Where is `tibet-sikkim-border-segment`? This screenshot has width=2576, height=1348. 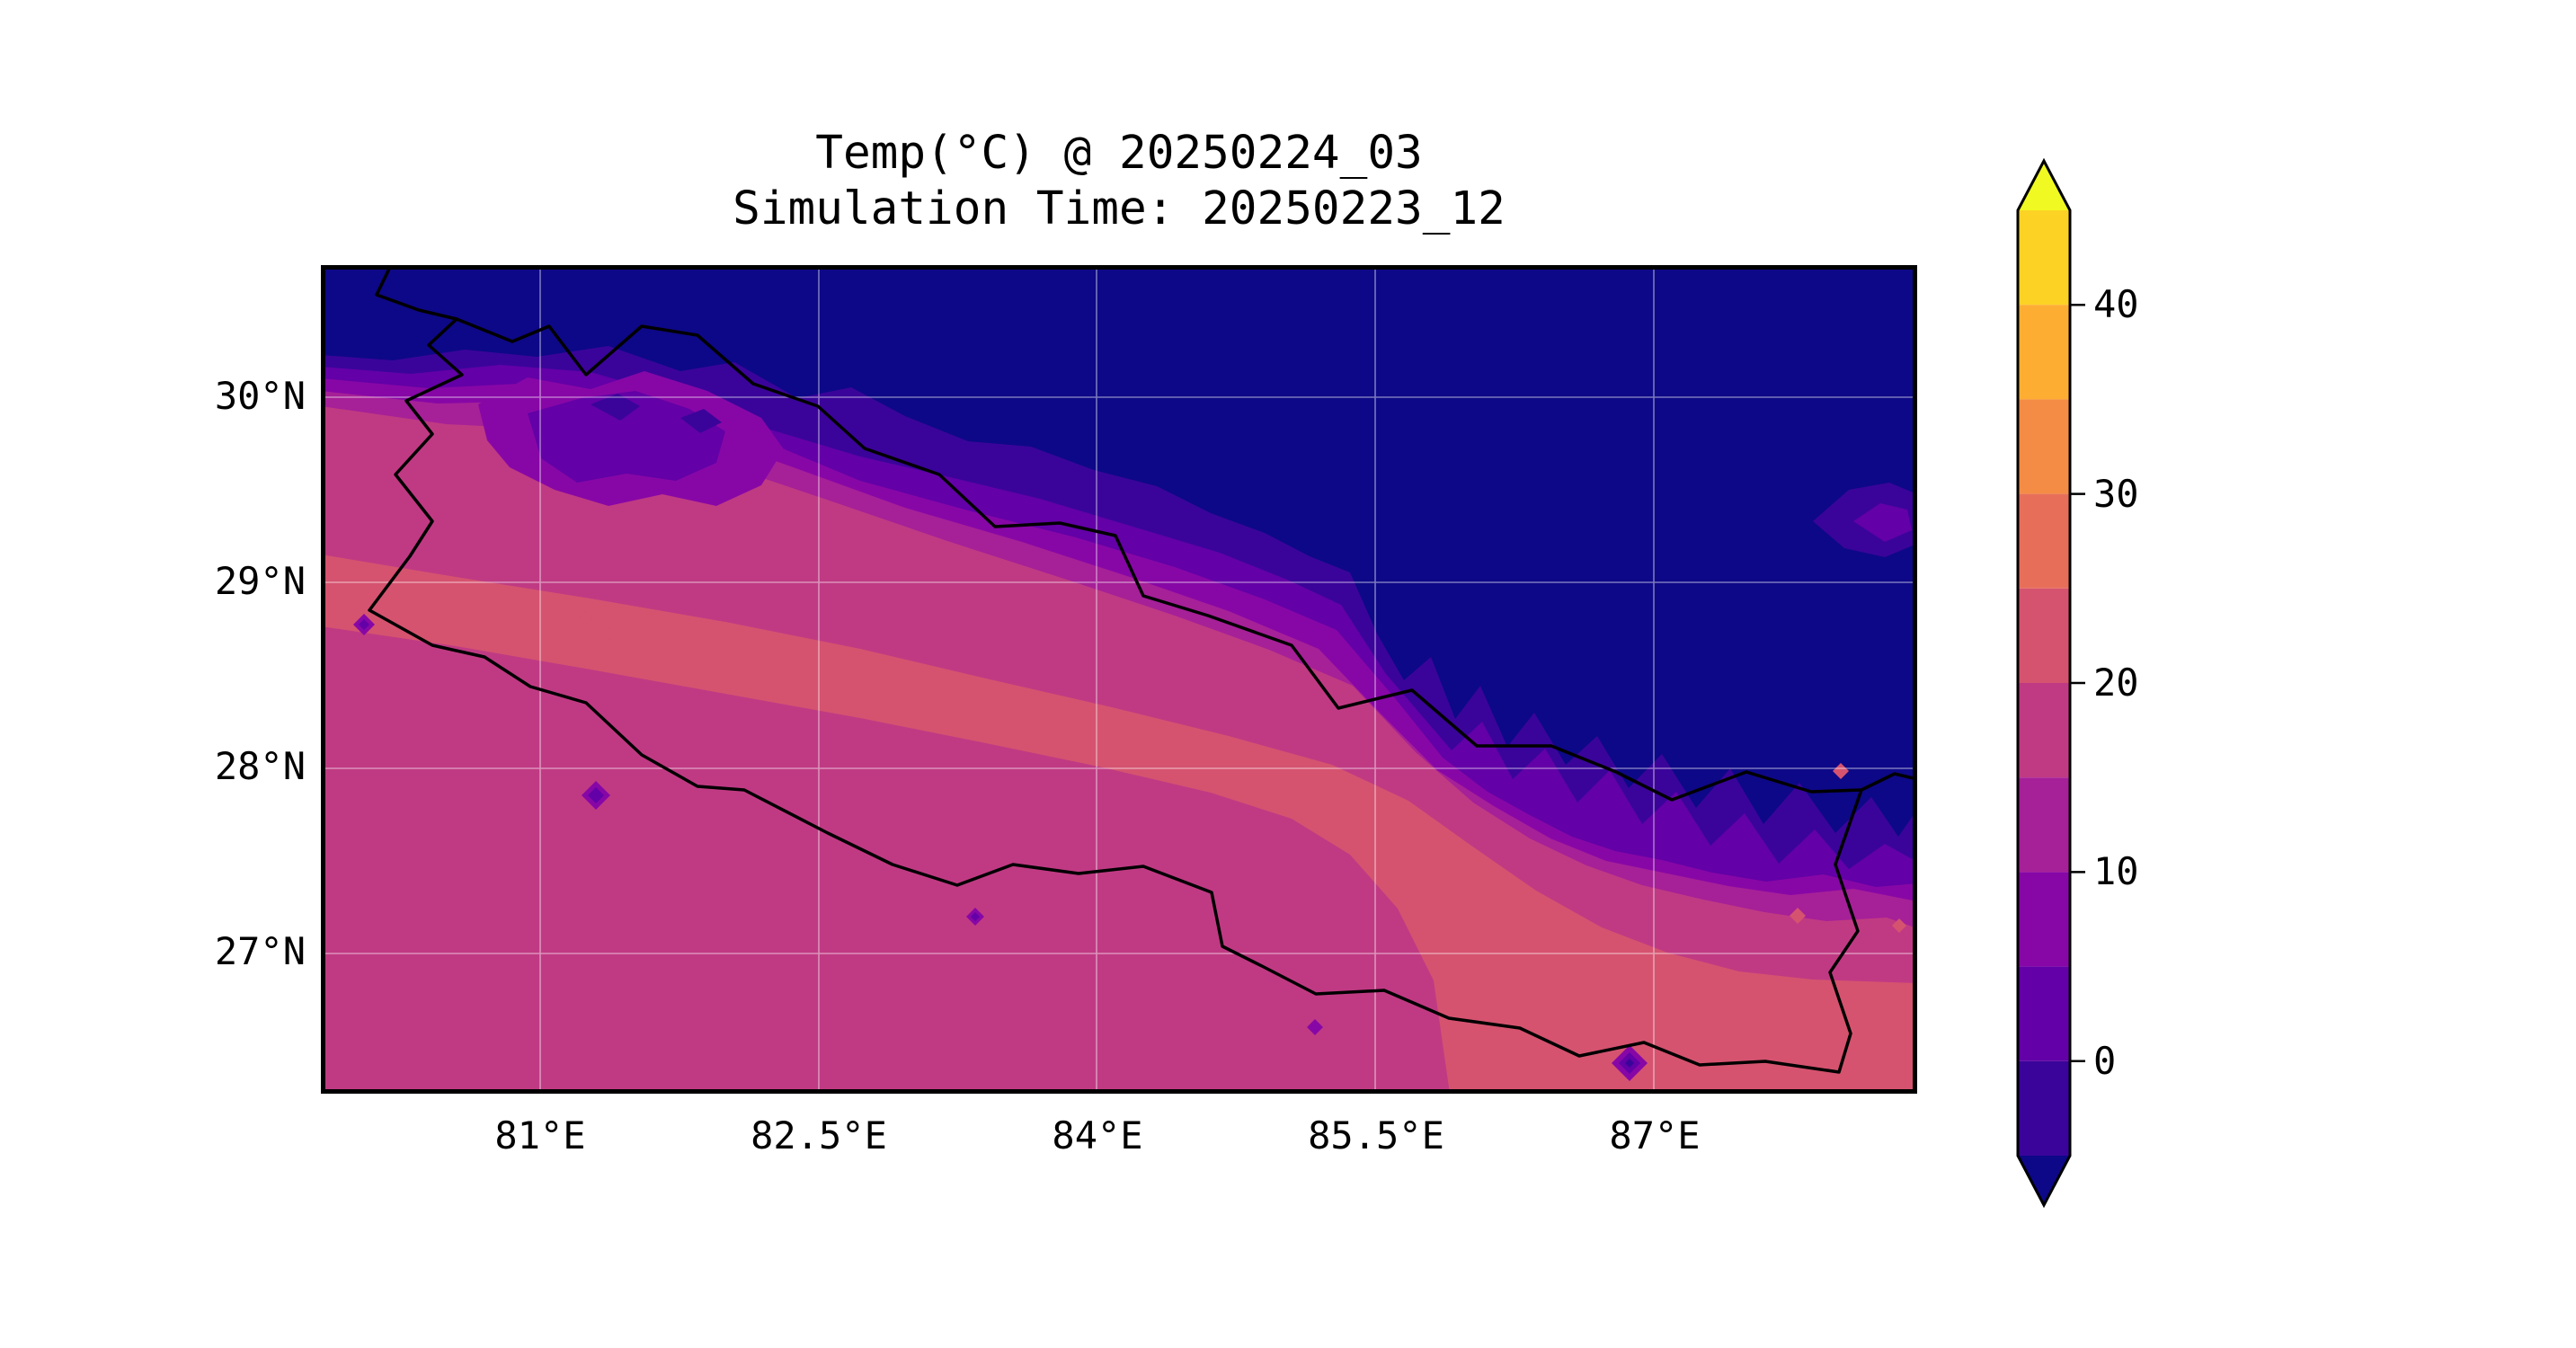
tibet-sikkim-border-segment is located at coordinates (1888, 782).